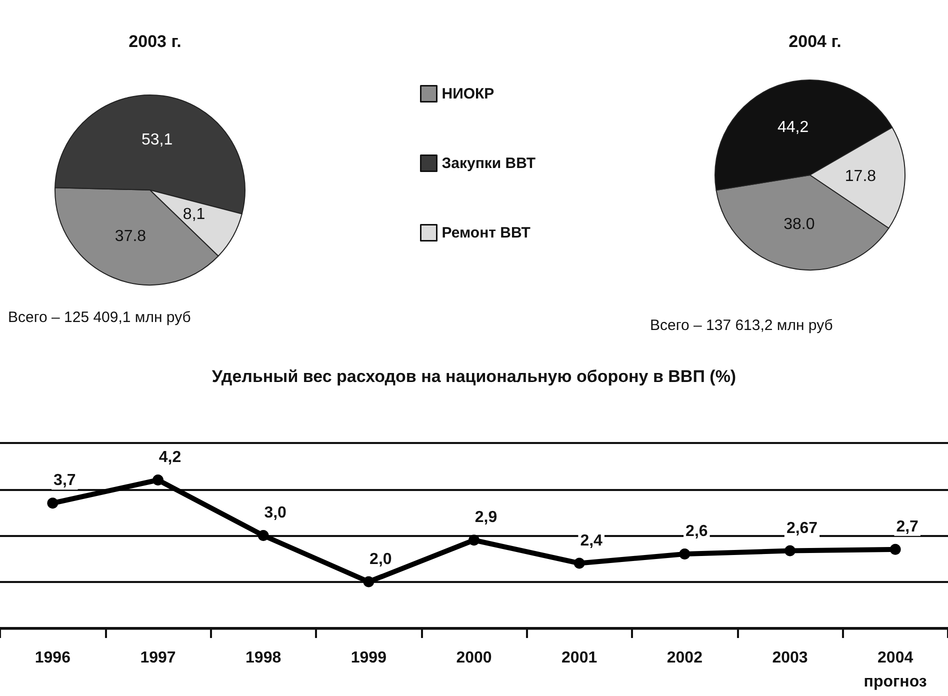 The image size is (948, 696). Describe the element at coordinates (741, 325) in the screenshot. I see `text: Всего – 137 613,2 млн руб` at that location.